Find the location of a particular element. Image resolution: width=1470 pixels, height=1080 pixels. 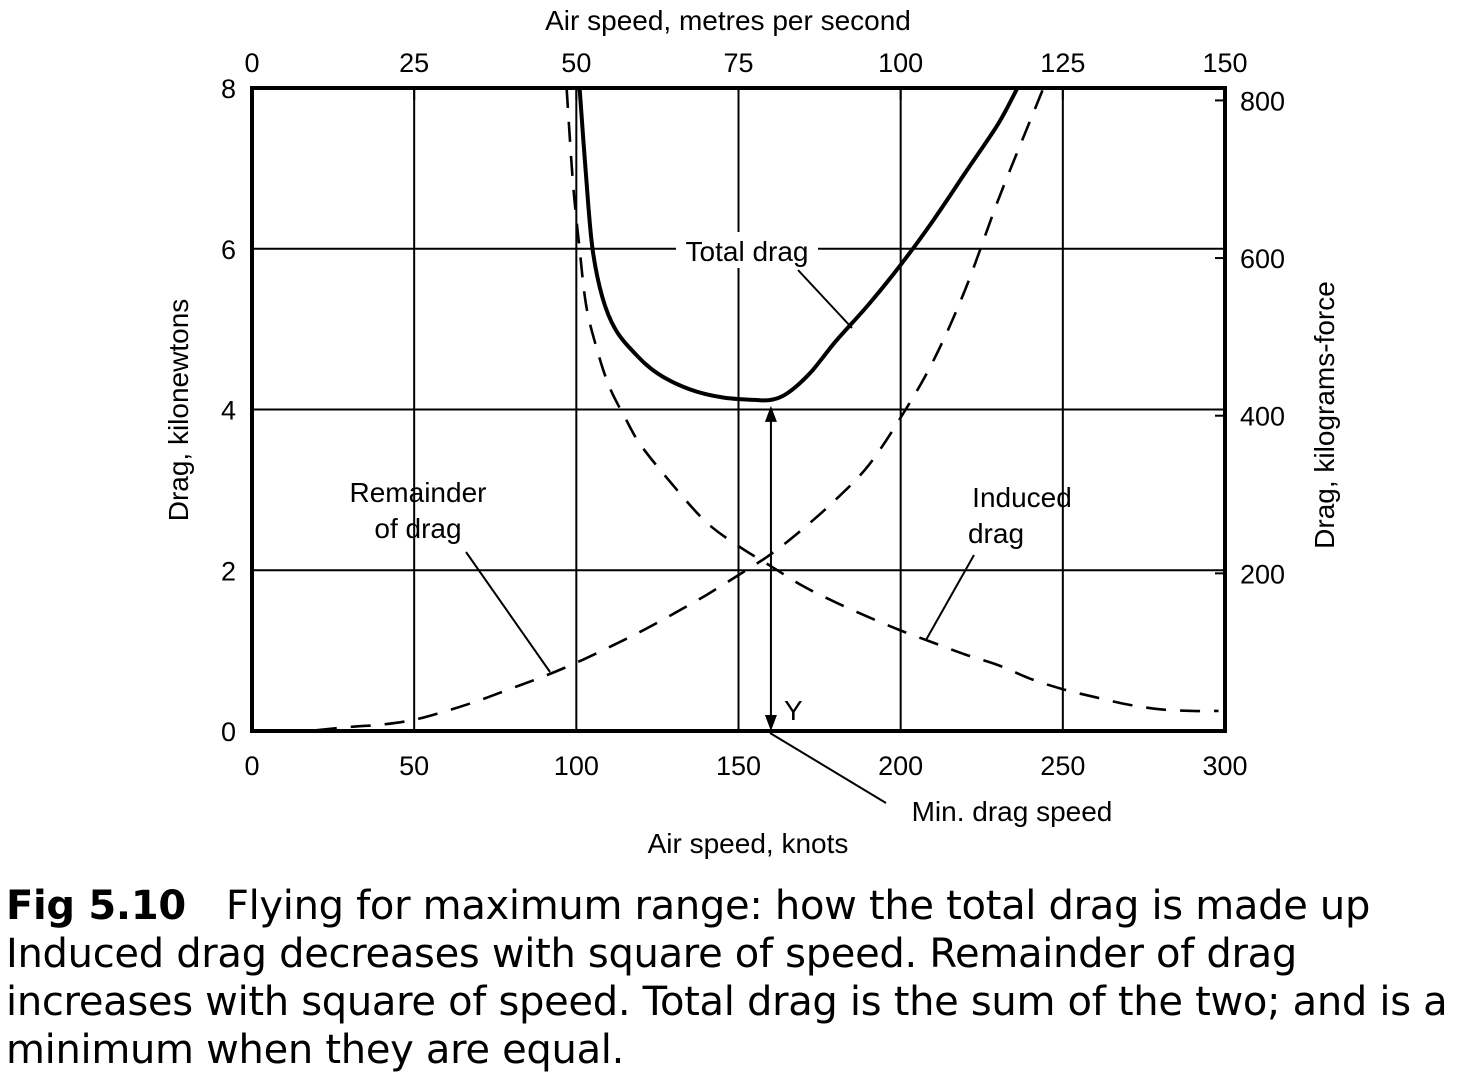

total-drag-curve is located at coordinates (798, 245).